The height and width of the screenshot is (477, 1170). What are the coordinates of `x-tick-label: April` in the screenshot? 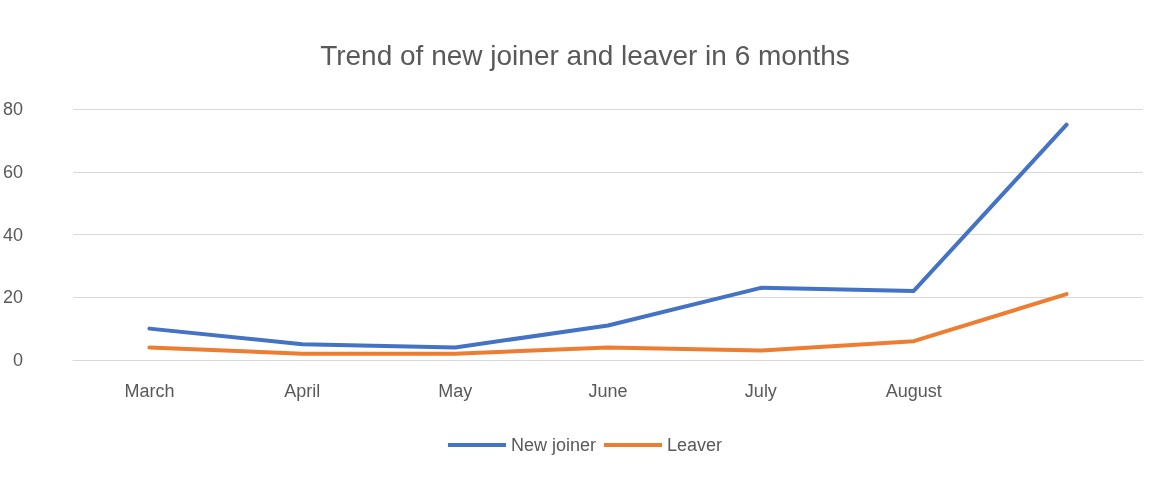 It's located at (302, 391).